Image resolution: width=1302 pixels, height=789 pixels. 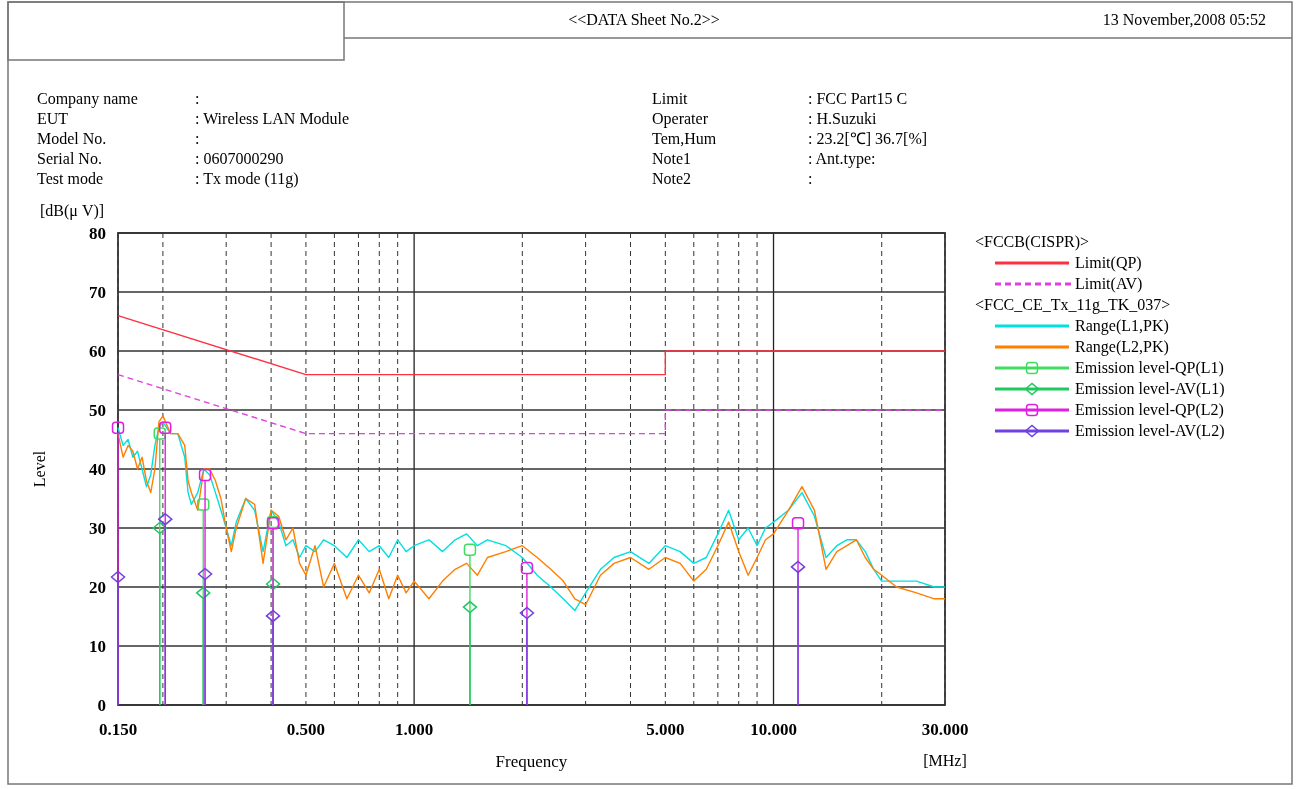 What do you see at coordinates (118, 729) in the screenshot?
I see `x-tick-label: 0.150` at bounding box center [118, 729].